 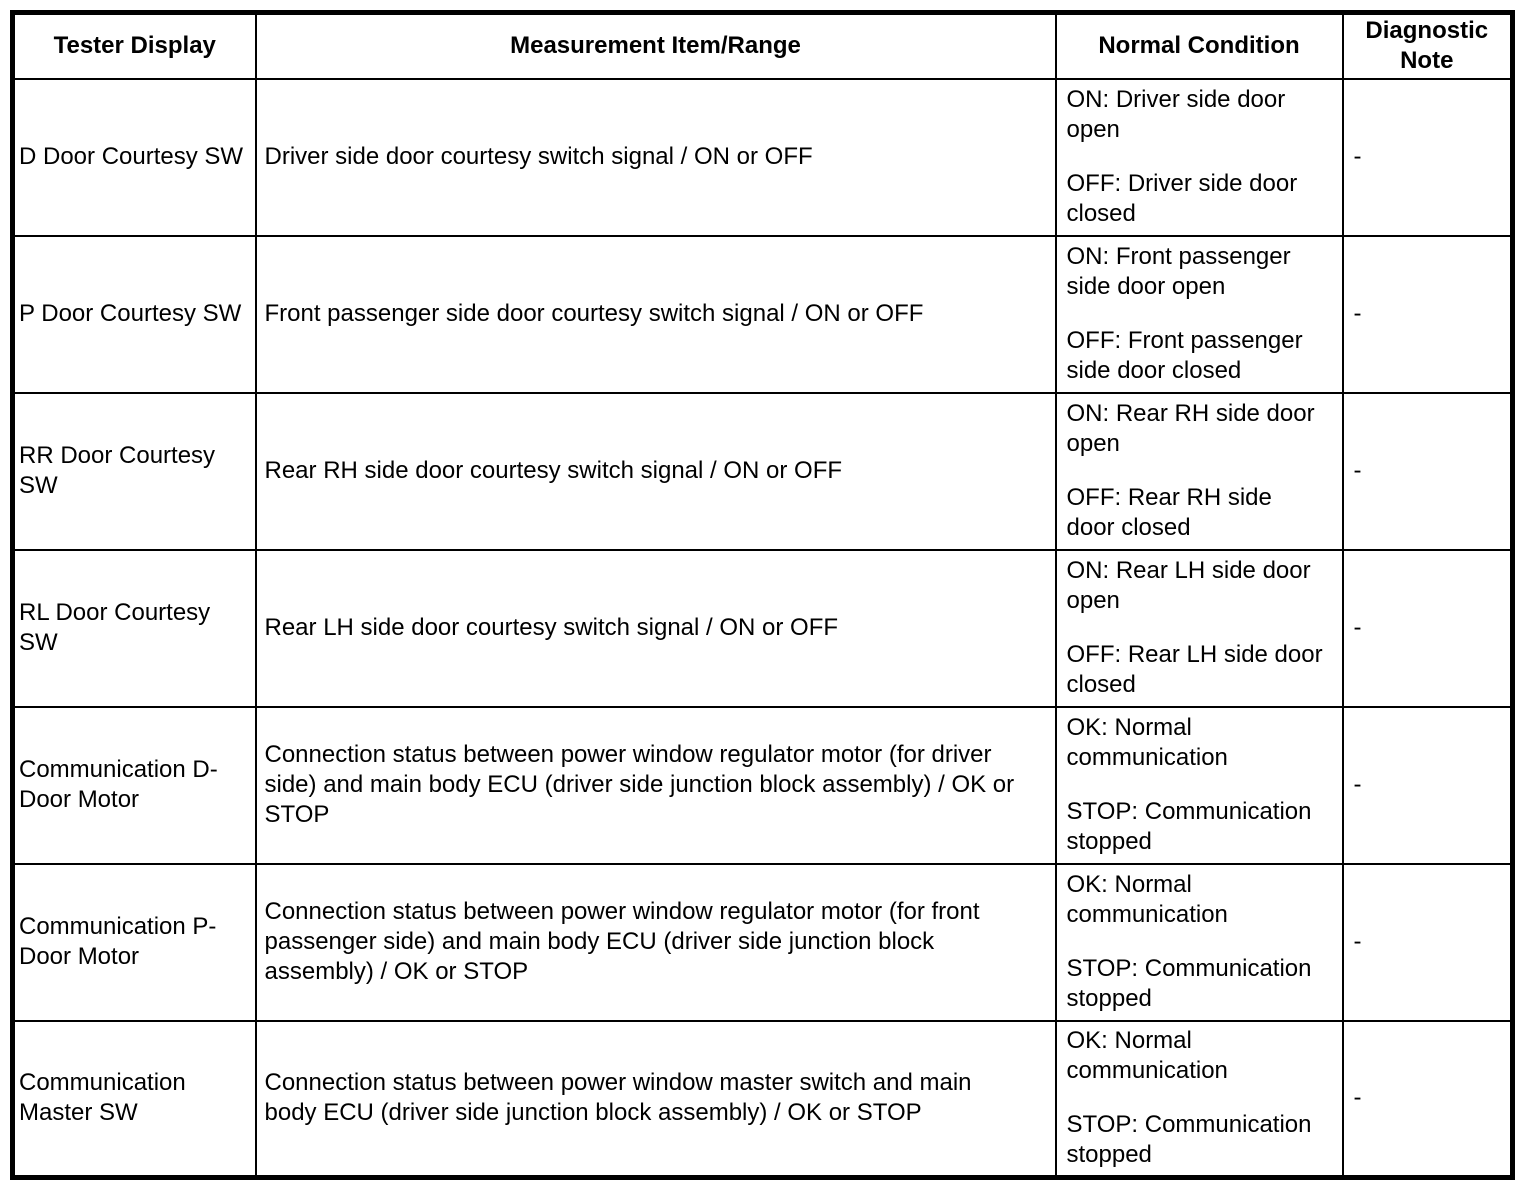 What do you see at coordinates (134, 942) in the screenshot?
I see `tester-display-cell: Communication P-Door Motor` at bounding box center [134, 942].